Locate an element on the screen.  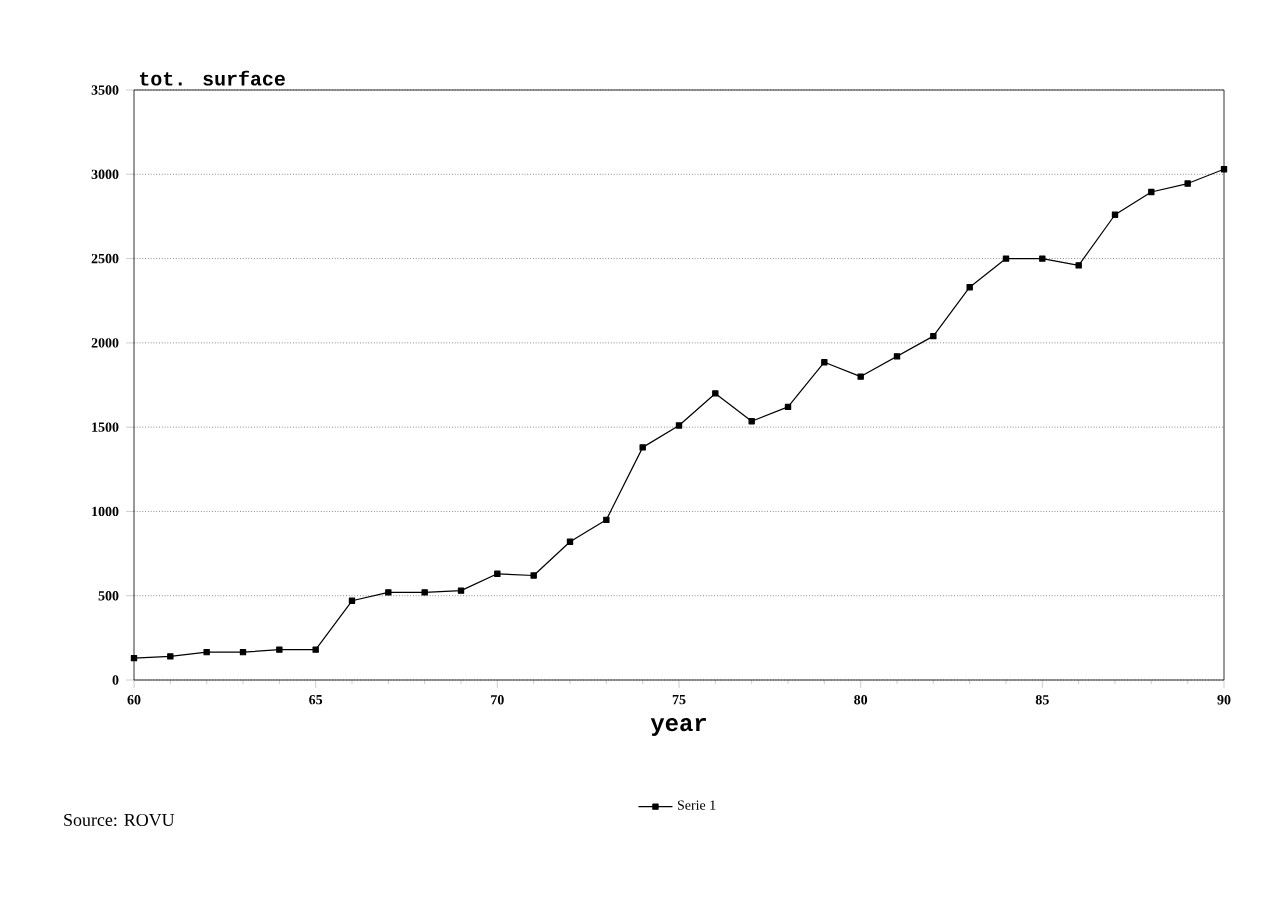
x-axis-title: year is located at coordinates (678, 727).